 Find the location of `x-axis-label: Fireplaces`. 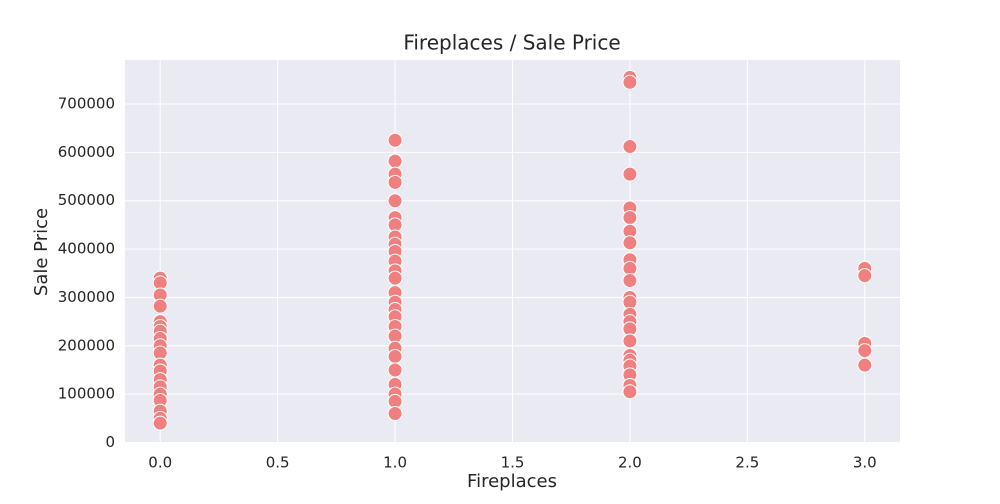

x-axis-label: Fireplaces is located at coordinates (512, 481).